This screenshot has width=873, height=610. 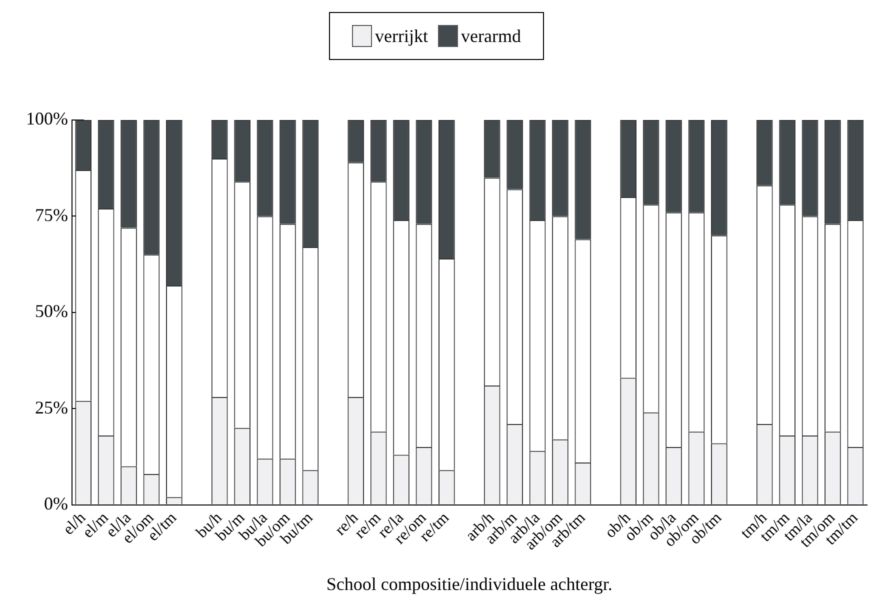 I want to click on x-axis-title: School compositie/individuele achtergr., so click(x=469, y=584).